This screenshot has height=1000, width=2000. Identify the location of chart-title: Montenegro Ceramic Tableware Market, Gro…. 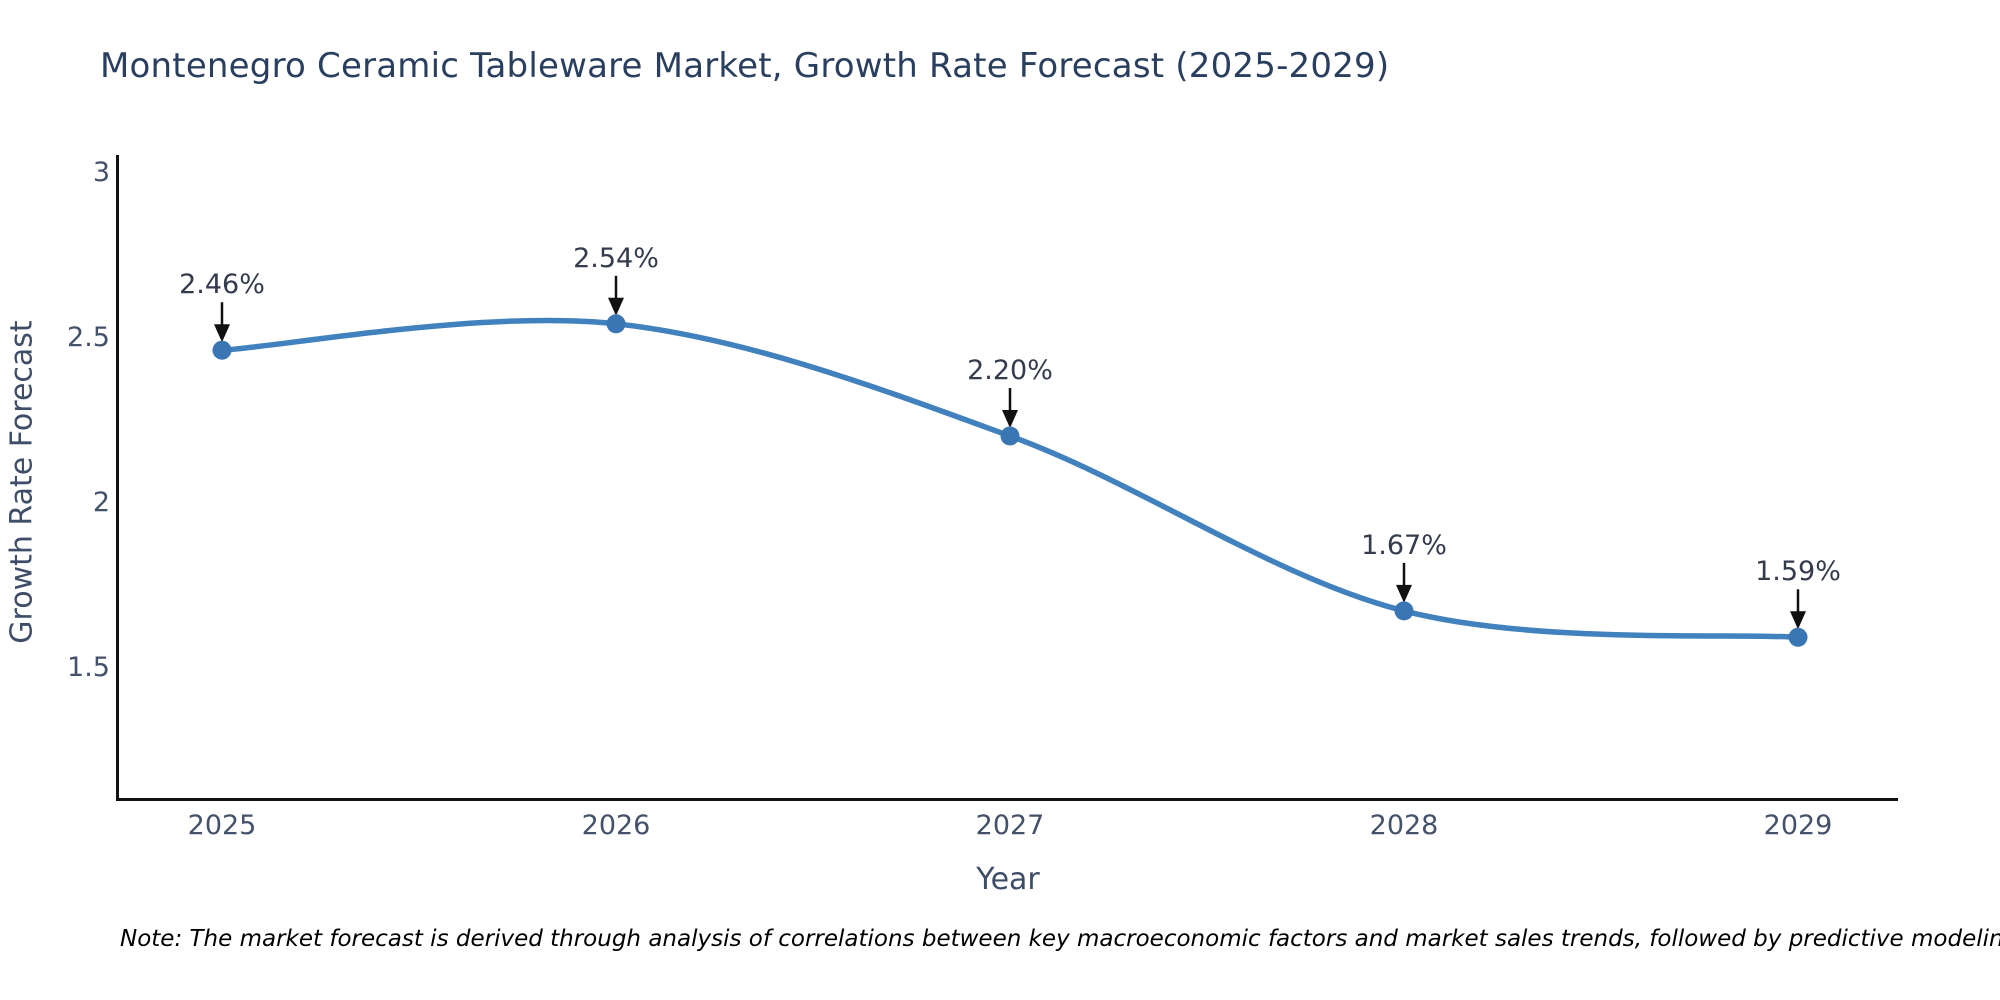
(745, 66).